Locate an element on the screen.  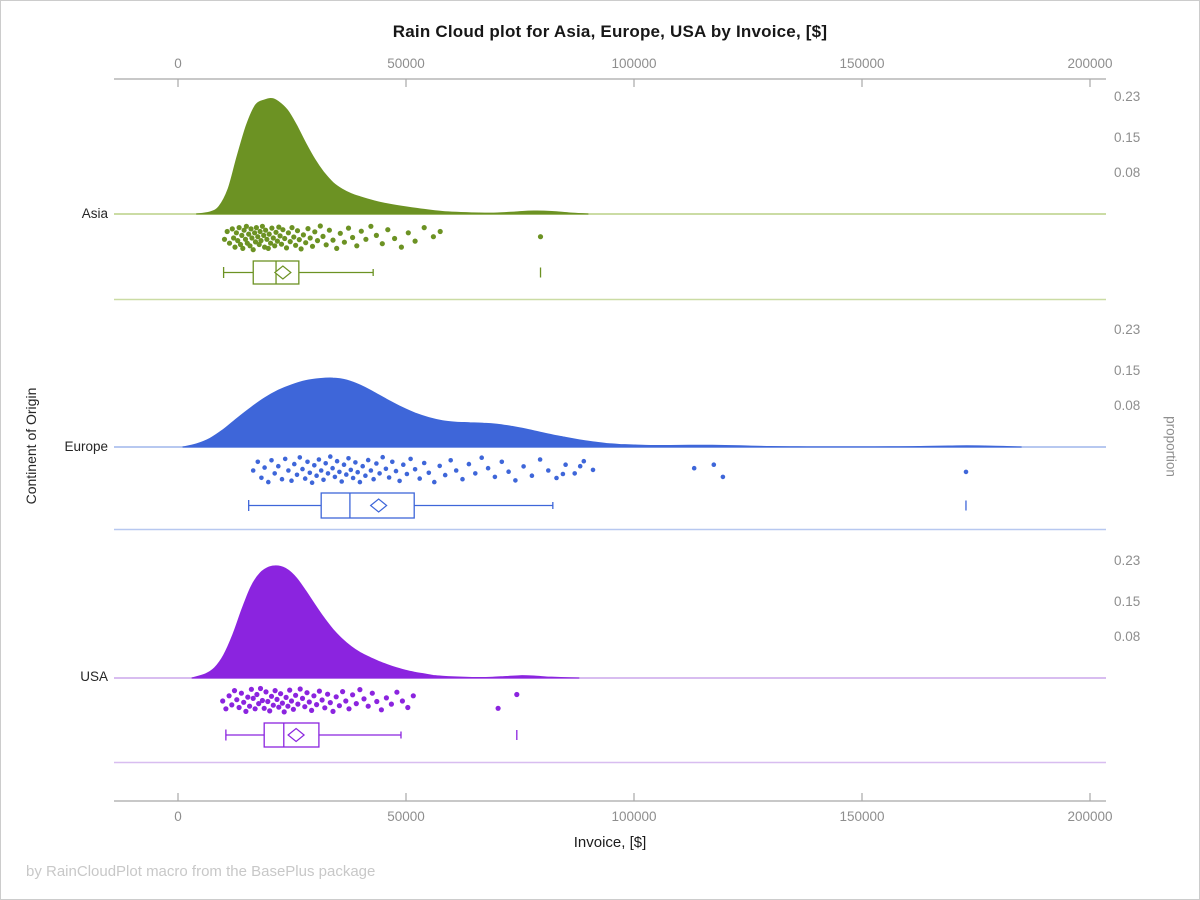
top-axis-tick-label: 100000 is located at coordinates (634, 63).